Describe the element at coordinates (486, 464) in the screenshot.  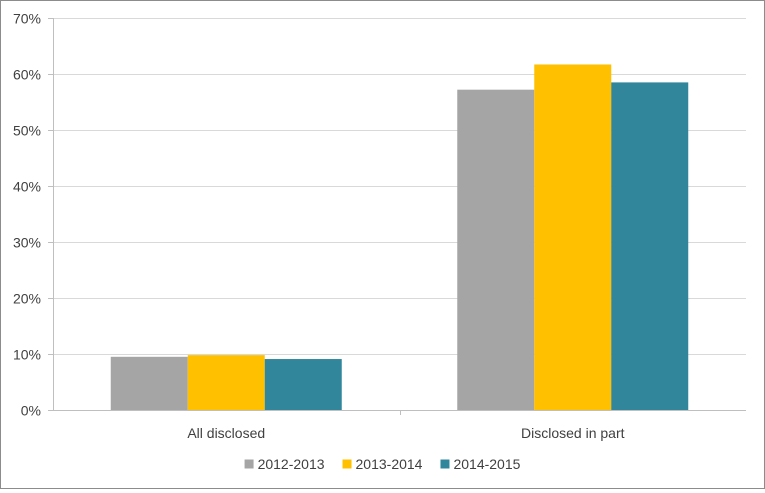
I see `legend-label: 2014-2015` at that location.